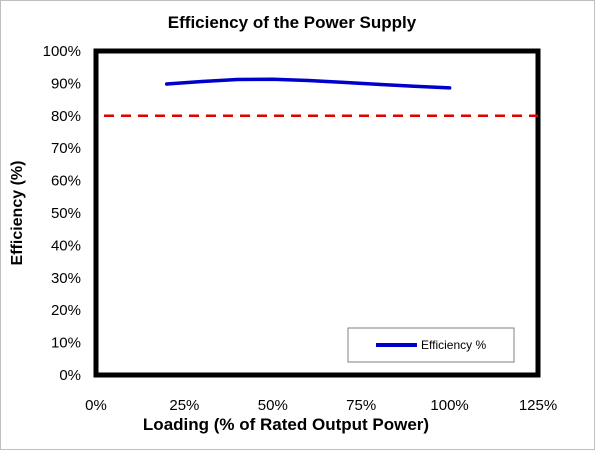  What do you see at coordinates (292, 22) in the screenshot?
I see `chart-title: Efficiency of the Power Supply` at bounding box center [292, 22].